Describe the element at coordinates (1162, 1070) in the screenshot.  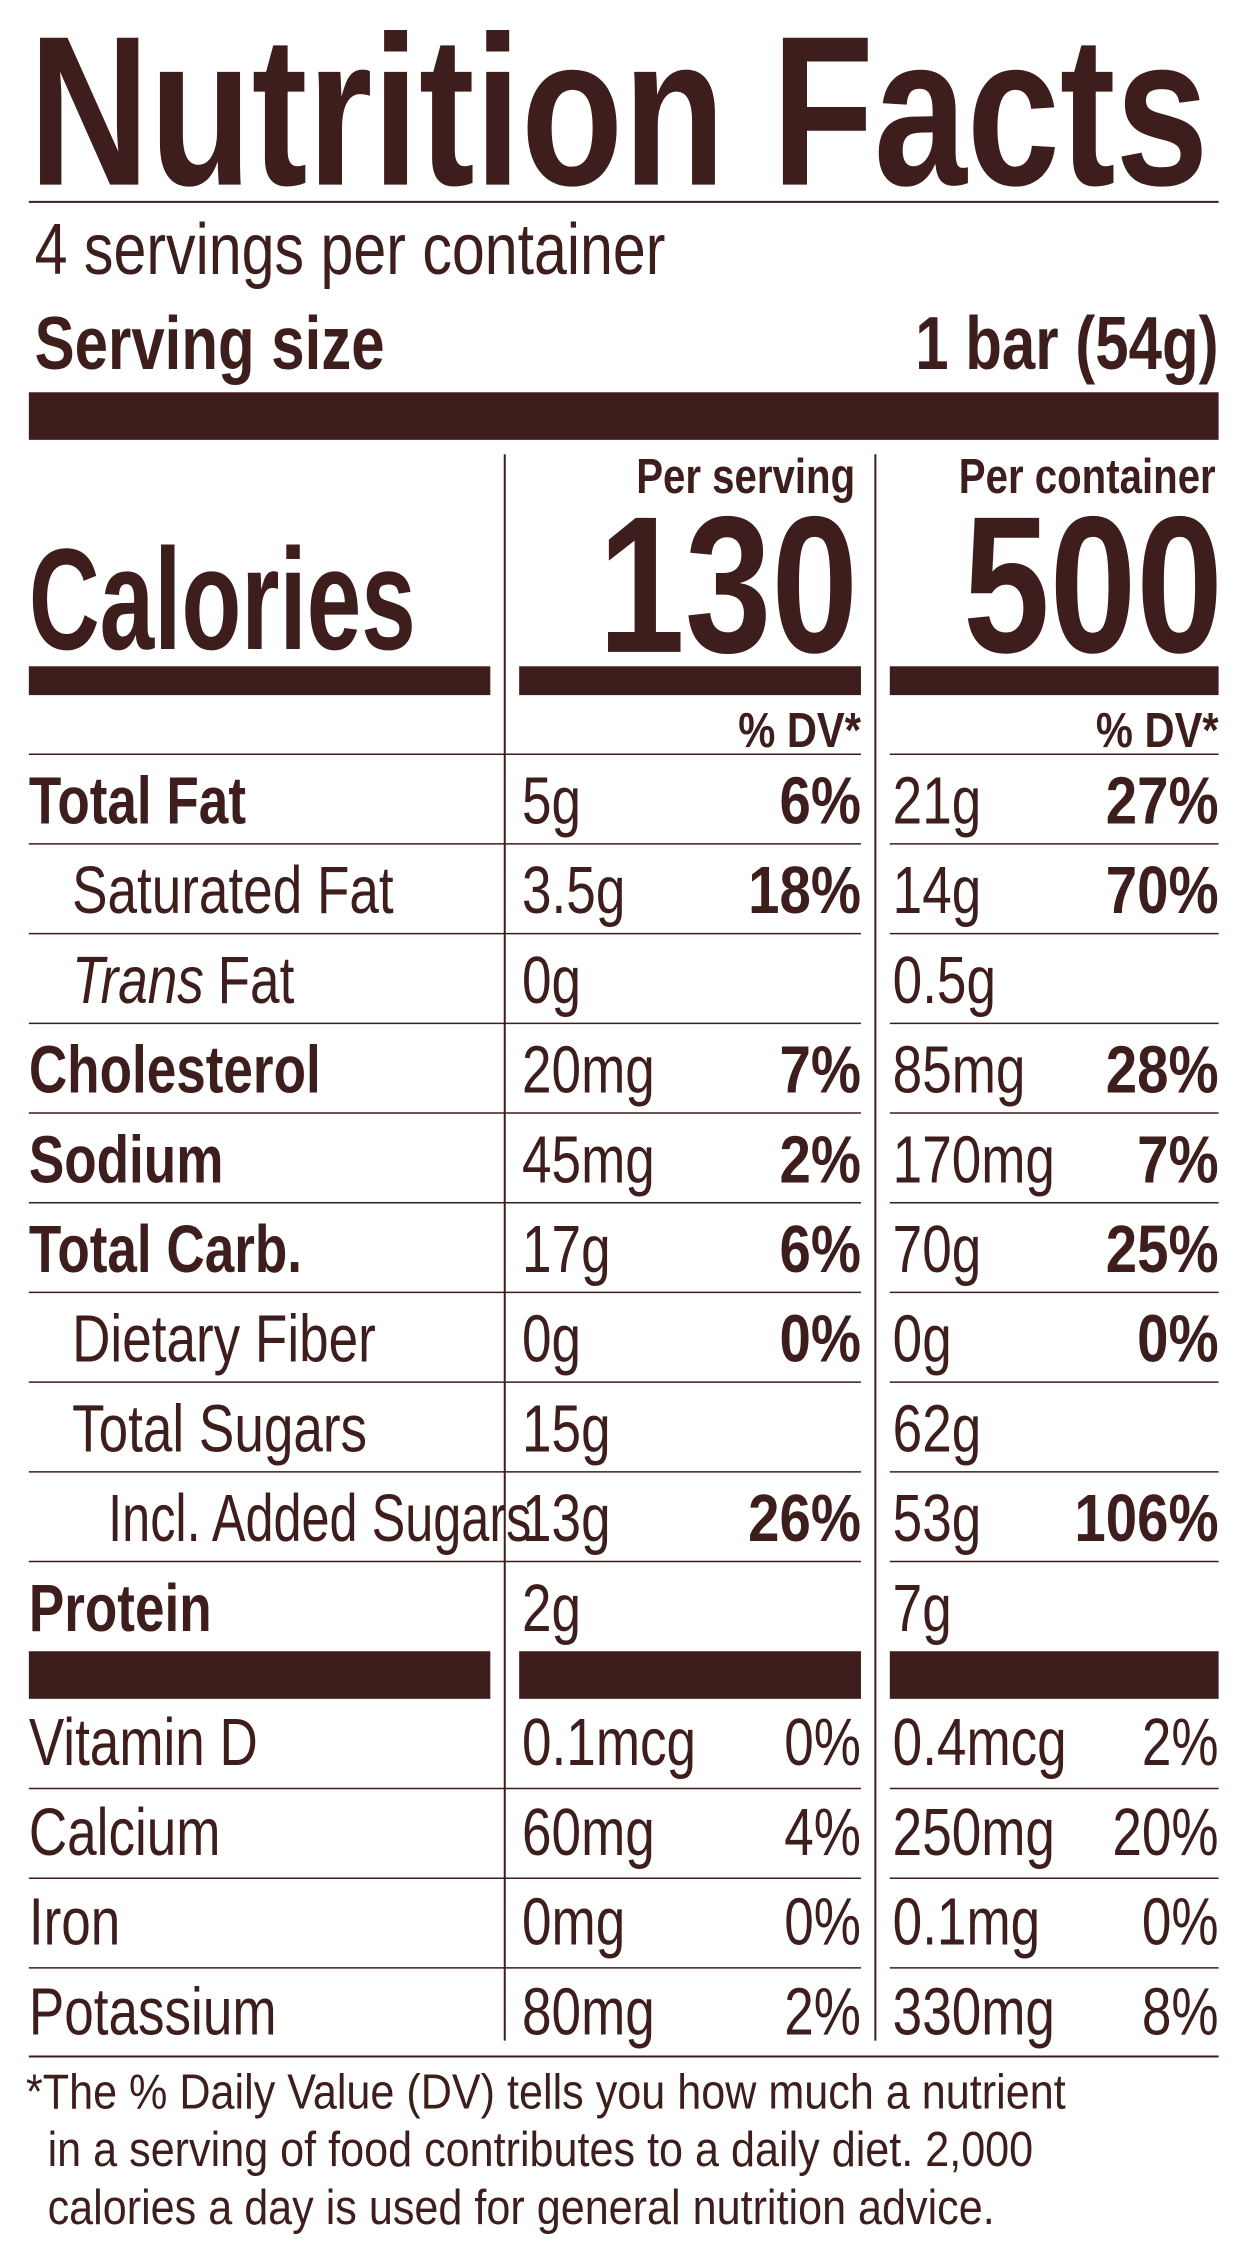
I see `percent-dv: 28%` at that location.